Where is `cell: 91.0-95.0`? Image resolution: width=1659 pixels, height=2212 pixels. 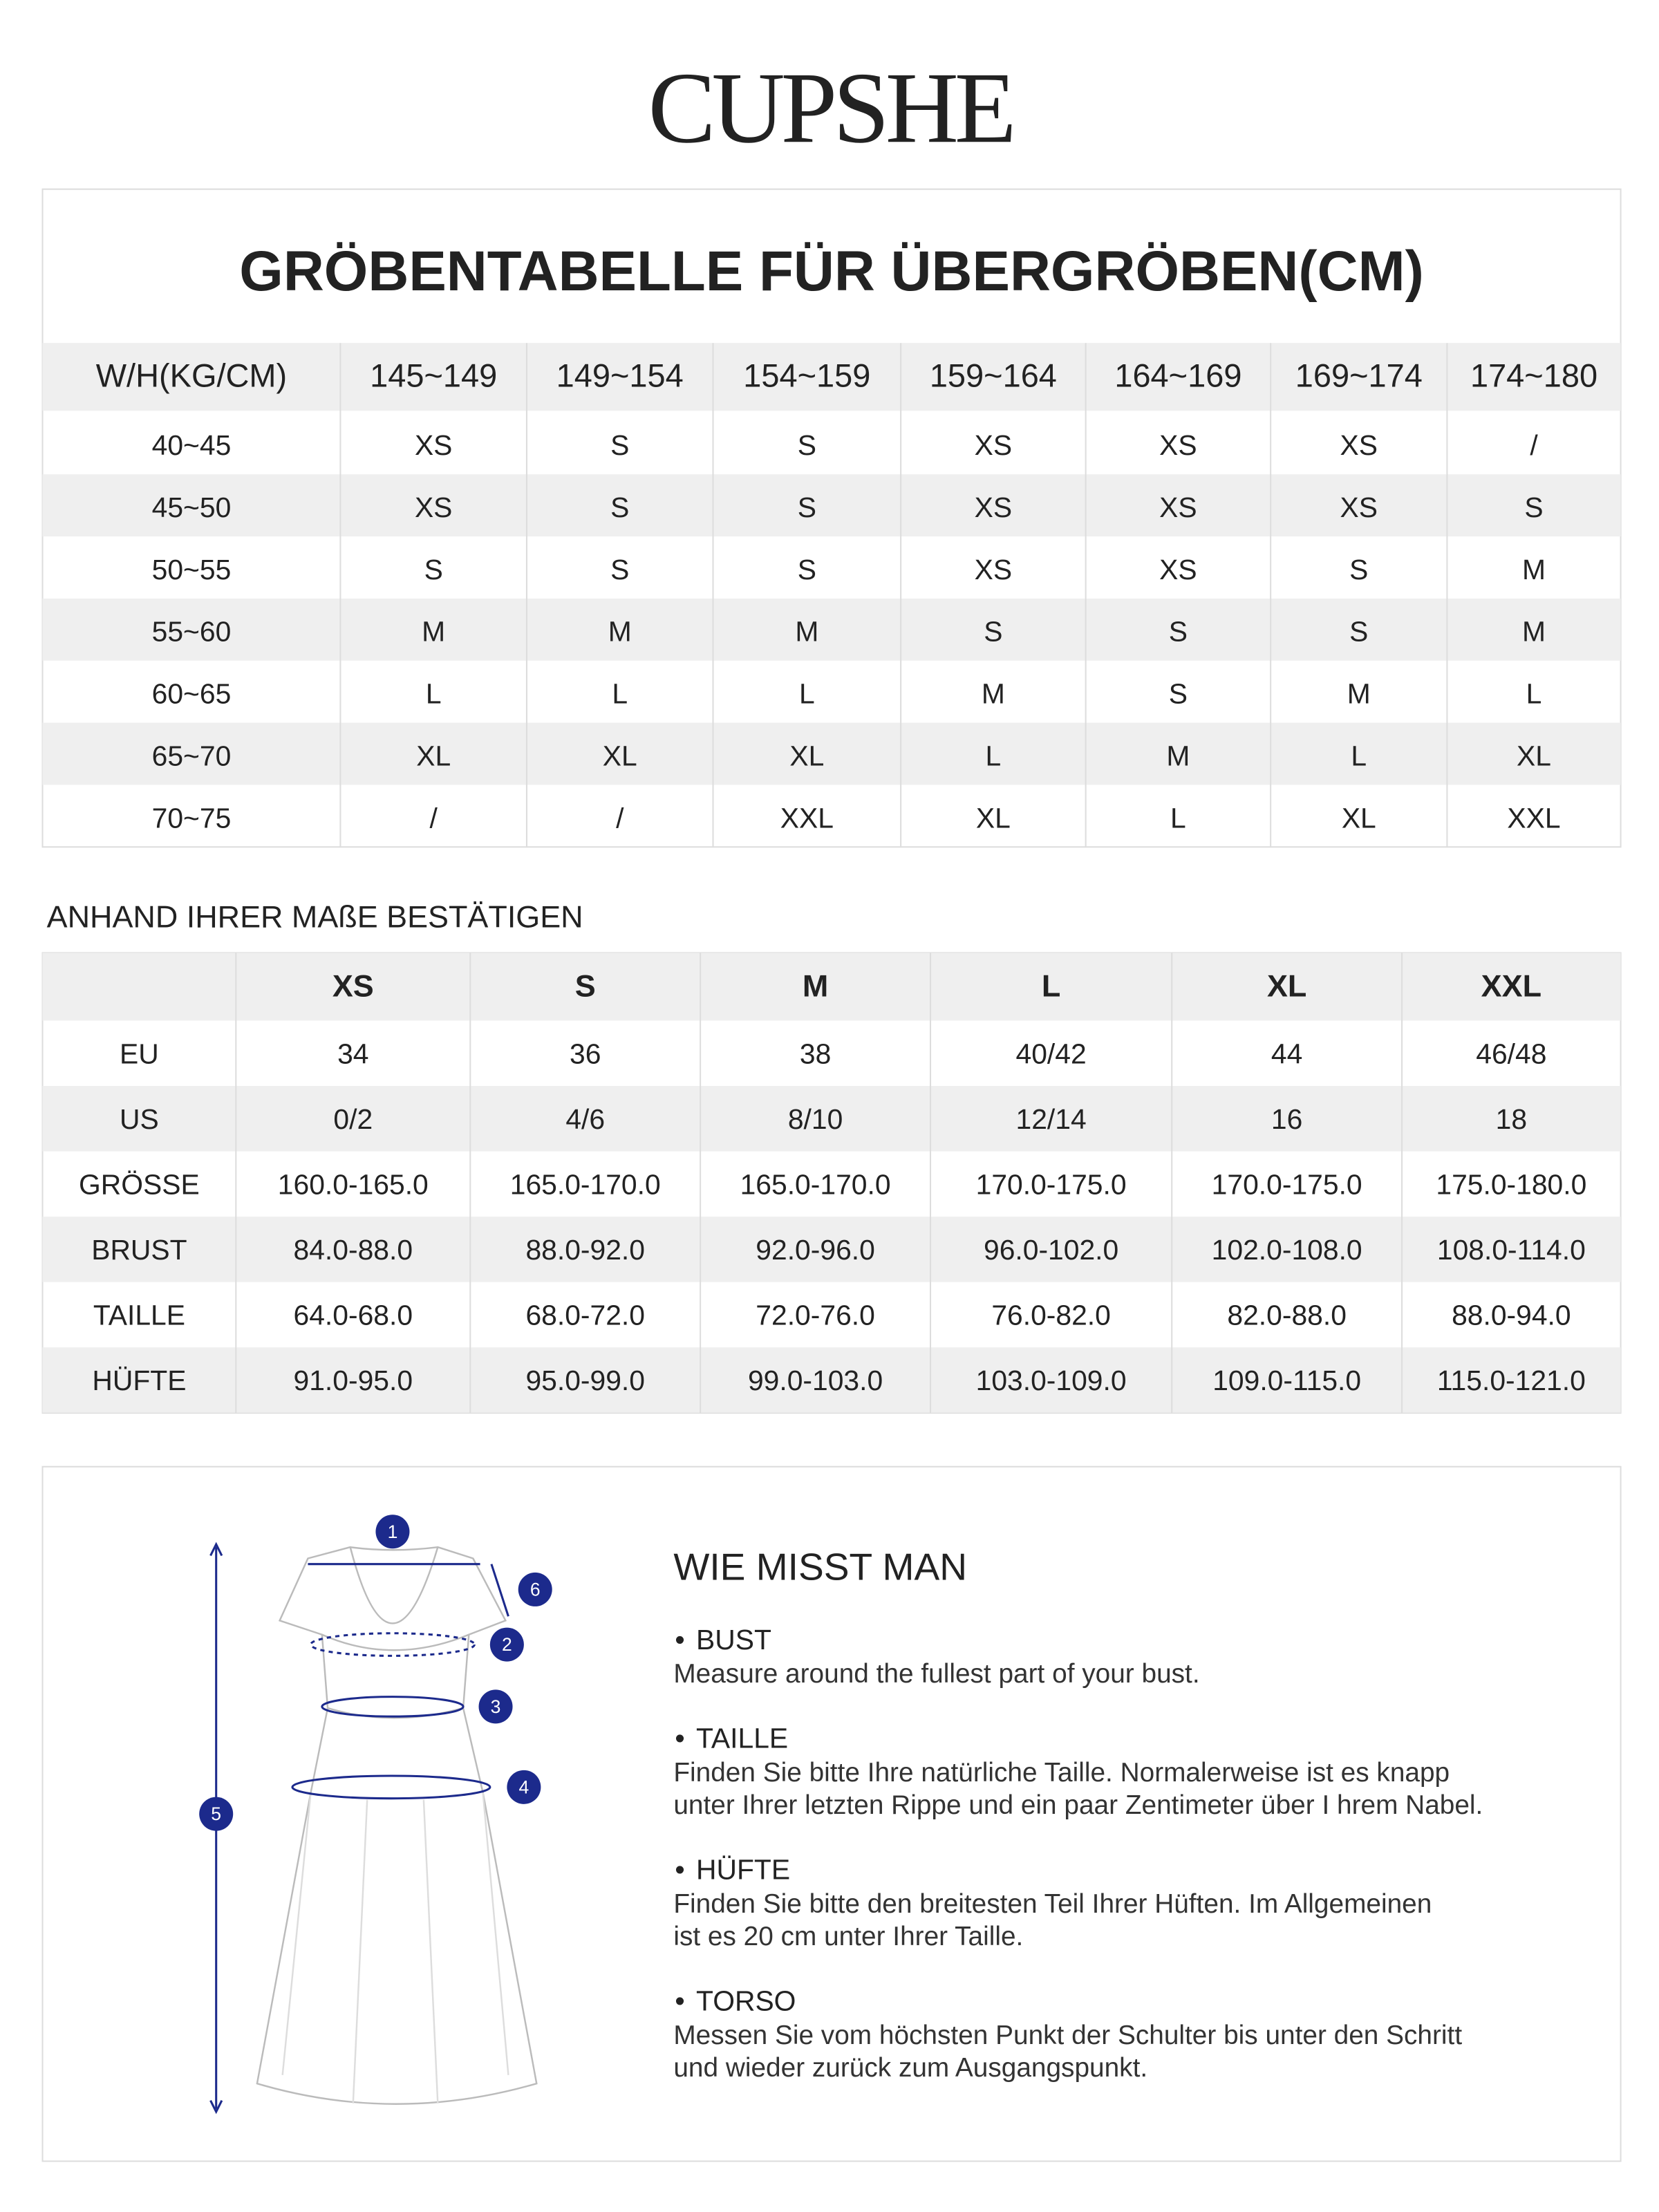
cell: 91.0-95.0 is located at coordinates (354, 1380).